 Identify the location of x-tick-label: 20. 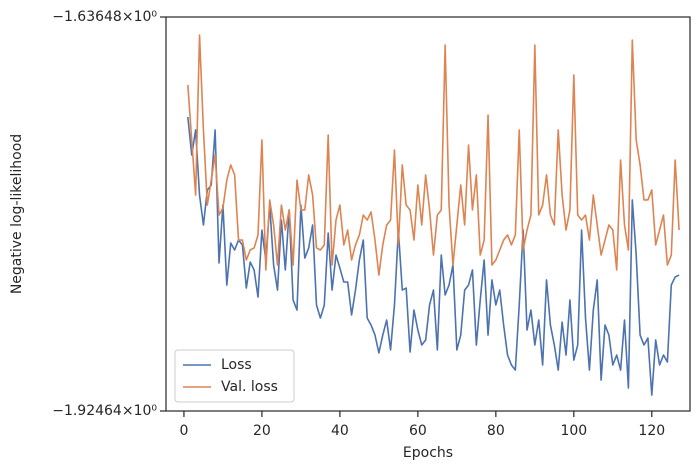
(262, 431).